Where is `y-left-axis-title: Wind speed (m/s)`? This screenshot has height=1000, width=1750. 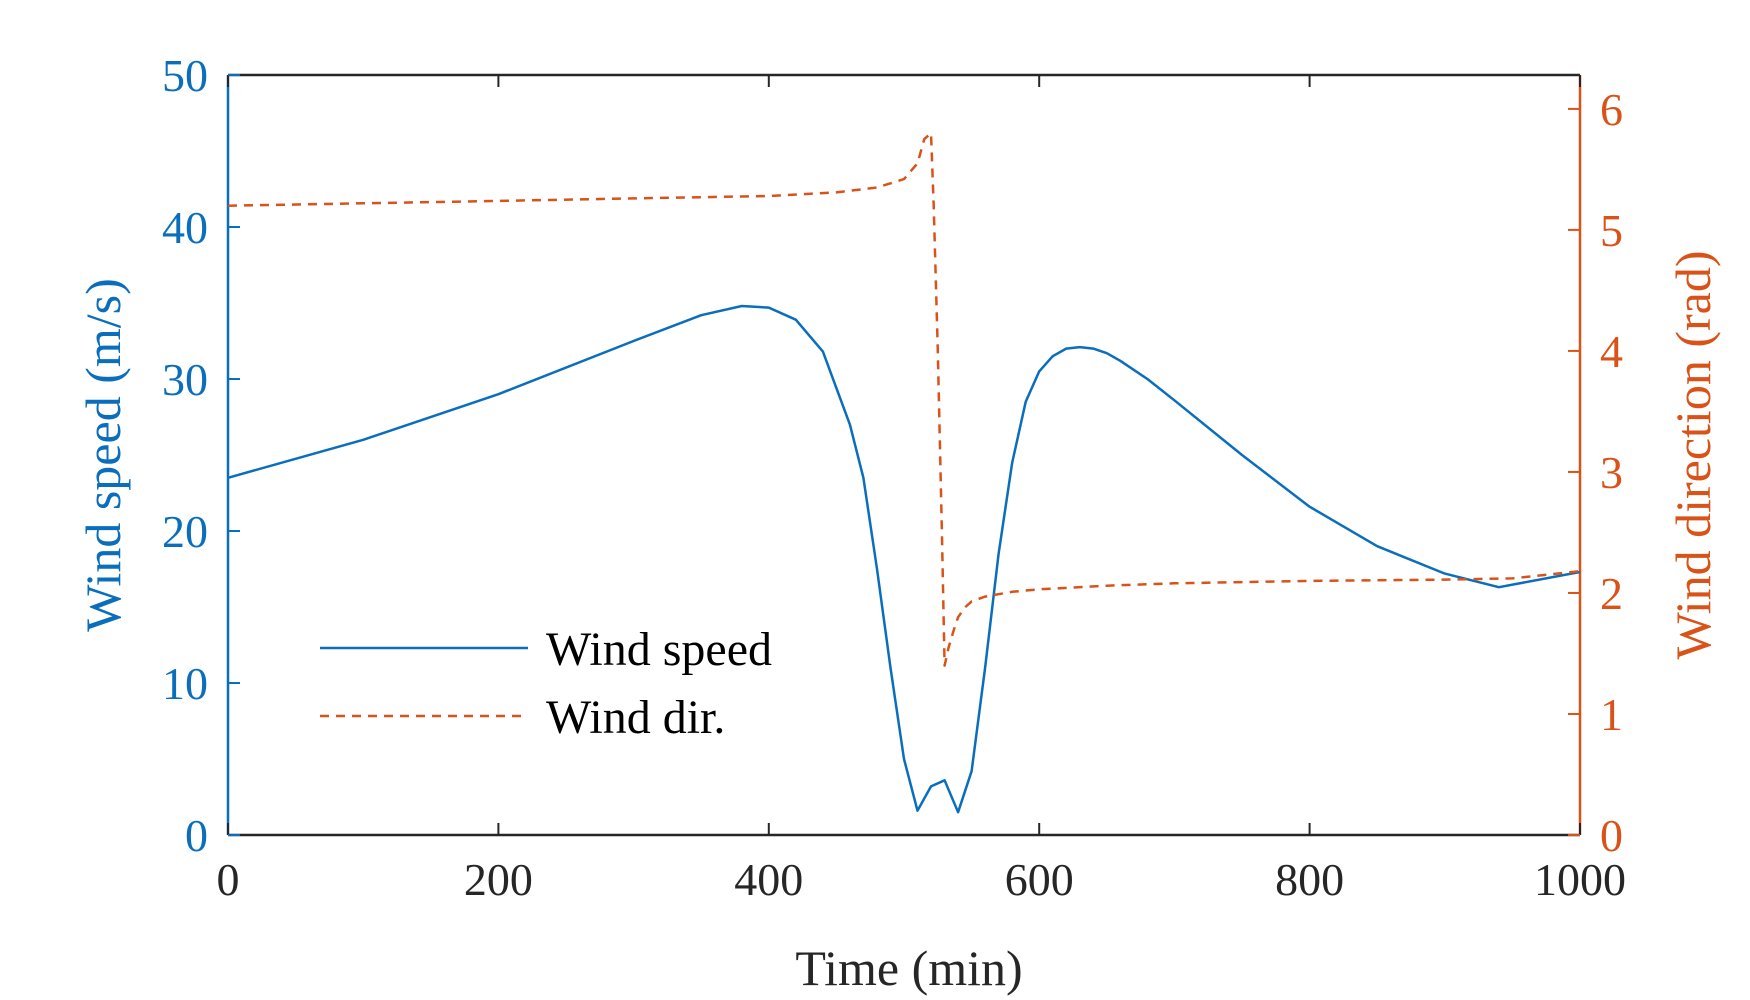
y-left-axis-title: Wind speed (m/s) is located at coordinates (103, 454).